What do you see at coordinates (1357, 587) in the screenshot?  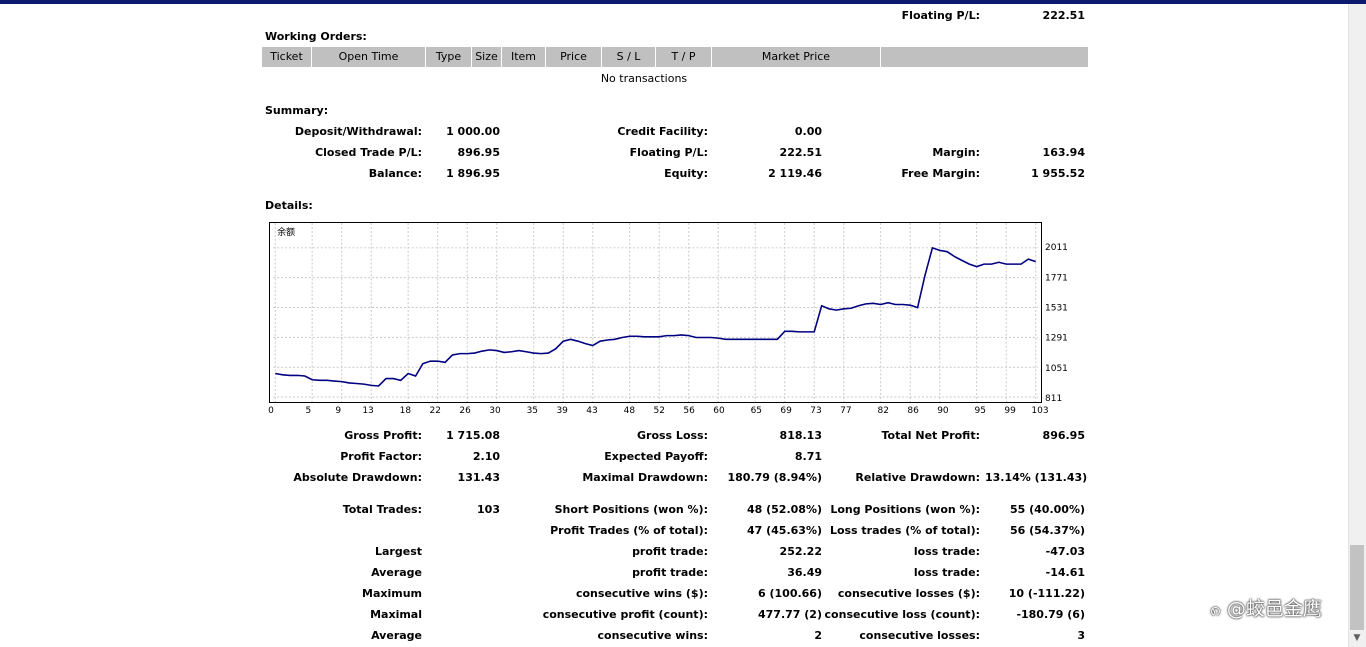 I see `scrollbar-thumb` at bounding box center [1357, 587].